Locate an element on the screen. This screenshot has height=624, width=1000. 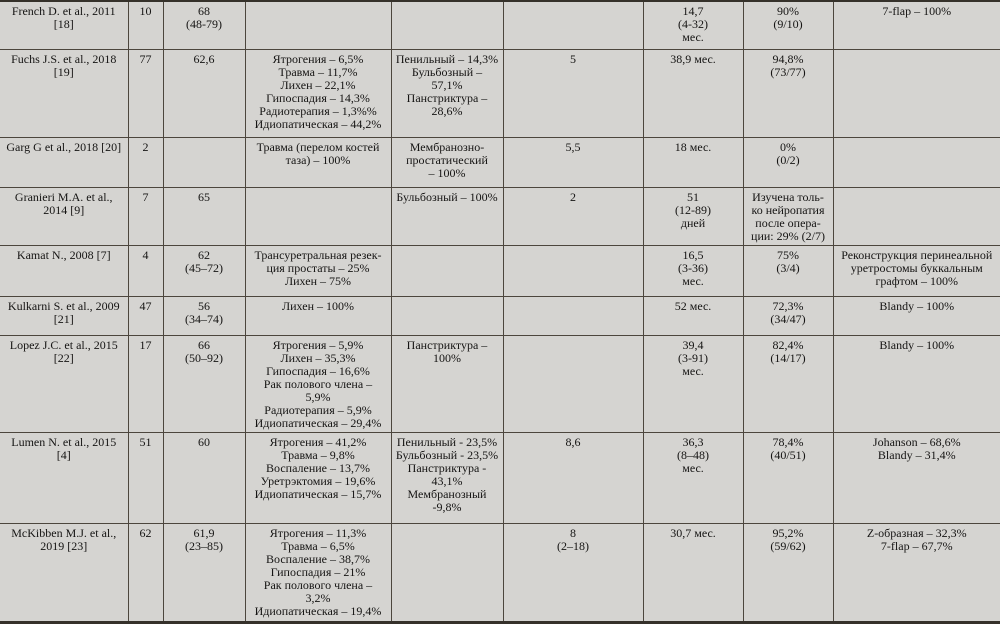
mean-age-cell: 66 (50–92) is located at coordinates (204, 383).